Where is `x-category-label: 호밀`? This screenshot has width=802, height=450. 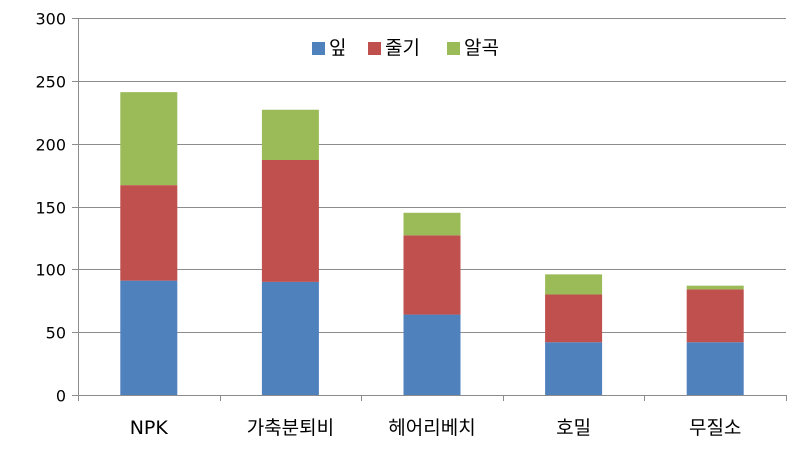
x-category-label: 호밀 is located at coordinates (573, 428).